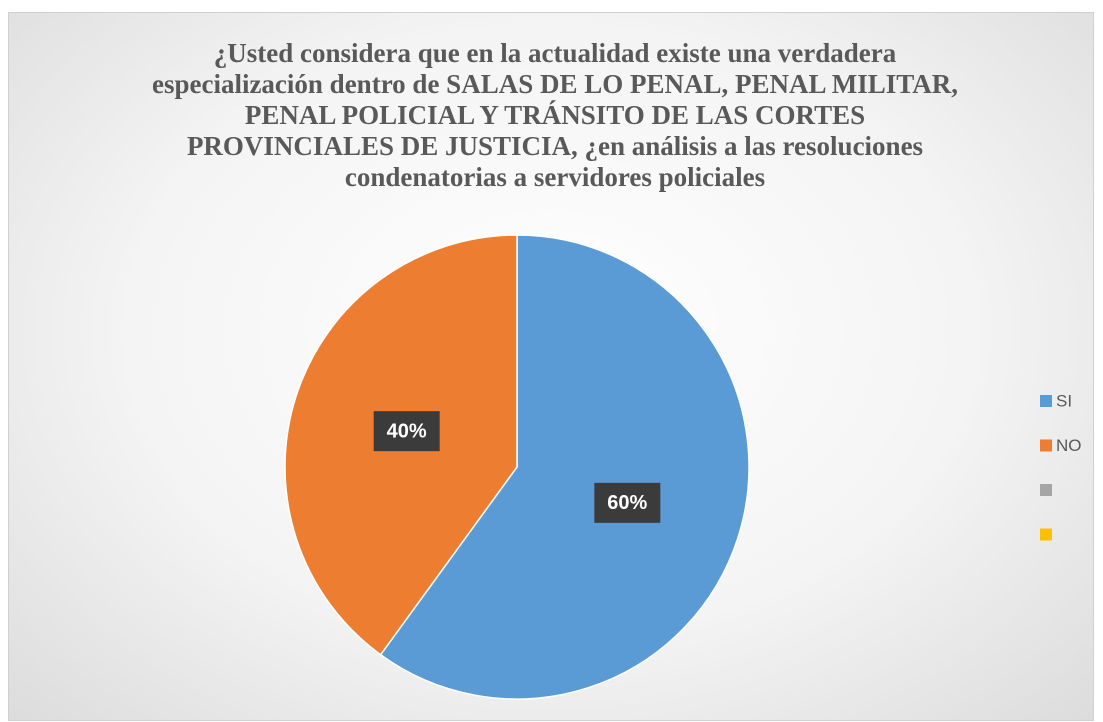 This screenshot has width=1103, height=722. I want to click on data-label: 40%, so click(407, 431).